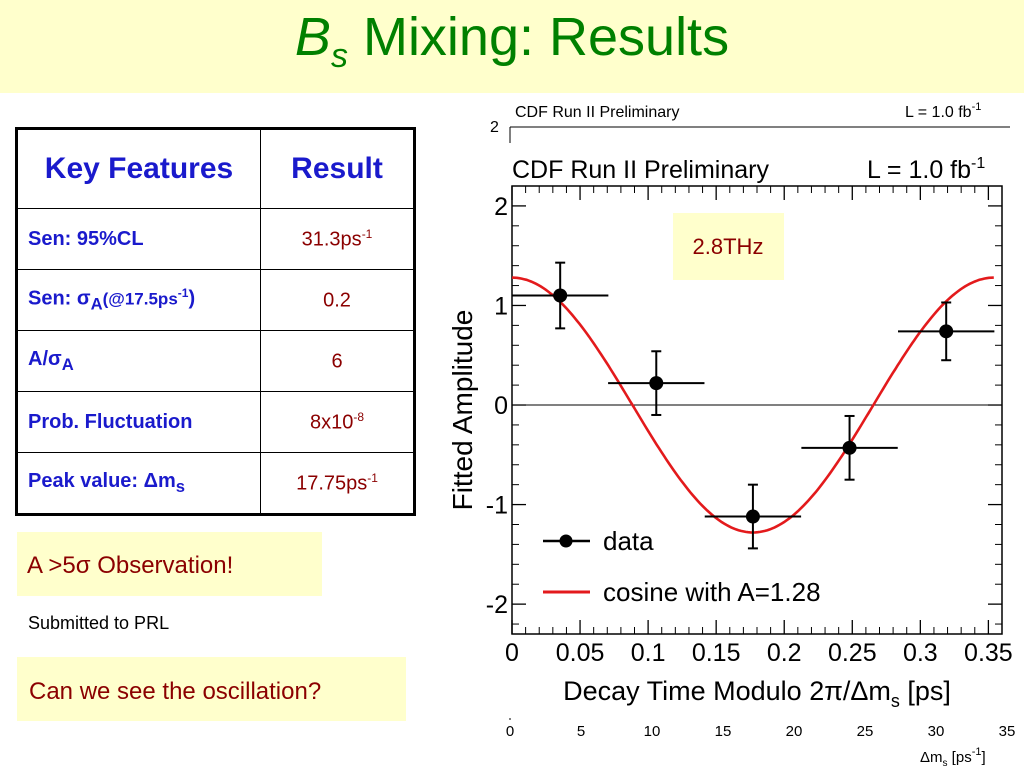  I want to click on x-tick-label: 0.3, so click(920, 653).